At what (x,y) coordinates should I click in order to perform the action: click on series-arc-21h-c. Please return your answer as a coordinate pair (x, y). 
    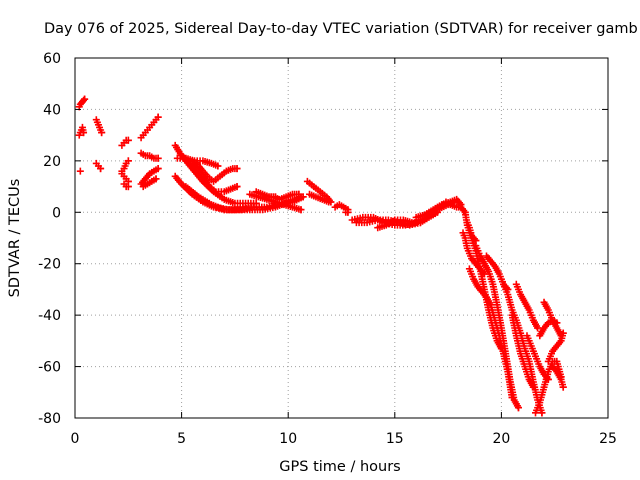
    Looking at the image, I should click on (548, 387).